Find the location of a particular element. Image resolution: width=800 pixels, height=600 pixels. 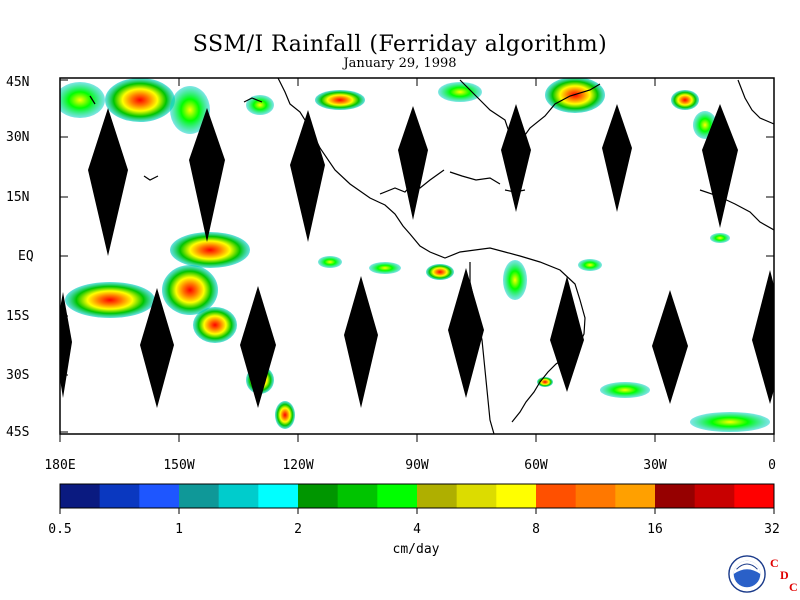

y-label-45n: 45N is located at coordinates (18, 82).